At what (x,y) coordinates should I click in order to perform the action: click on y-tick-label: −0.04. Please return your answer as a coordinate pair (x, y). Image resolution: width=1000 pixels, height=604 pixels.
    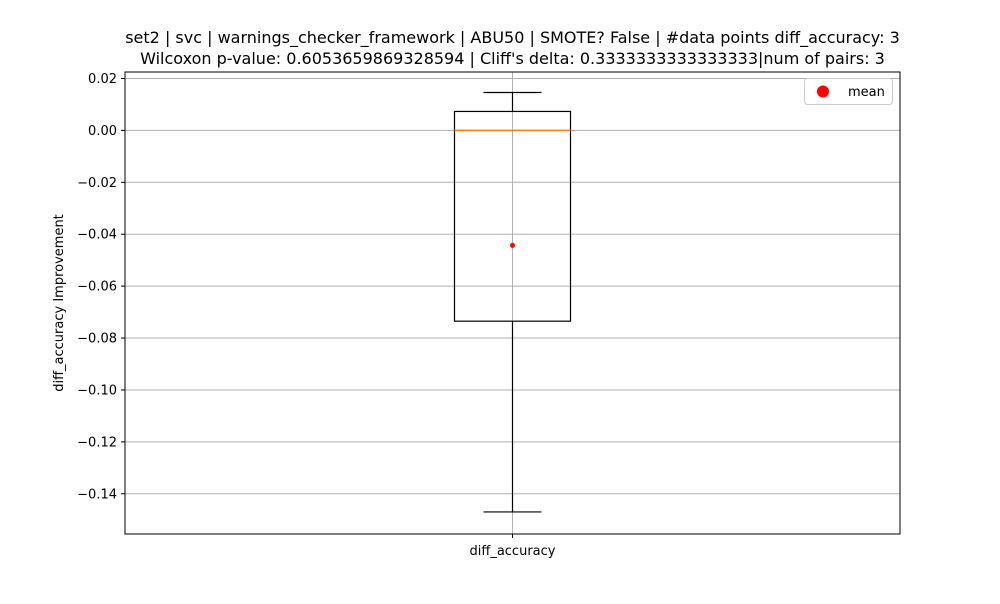
    Looking at the image, I should click on (97, 235).